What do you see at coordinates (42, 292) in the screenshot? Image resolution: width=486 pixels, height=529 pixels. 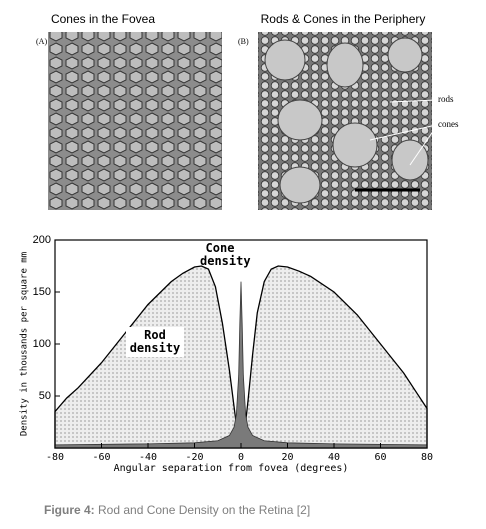 I see `y-tick-label: 150` at bounding box center [42, 292].